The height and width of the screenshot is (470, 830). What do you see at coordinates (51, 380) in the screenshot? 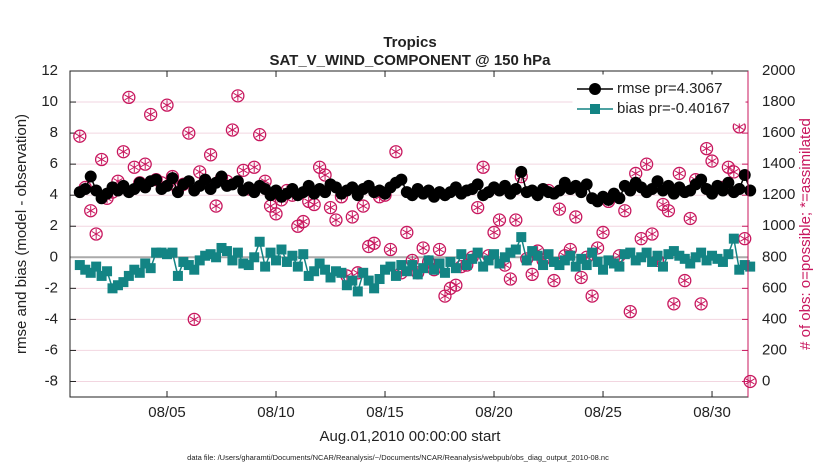
I see `y-tick-label: -8` at bounding box center [51, 380].